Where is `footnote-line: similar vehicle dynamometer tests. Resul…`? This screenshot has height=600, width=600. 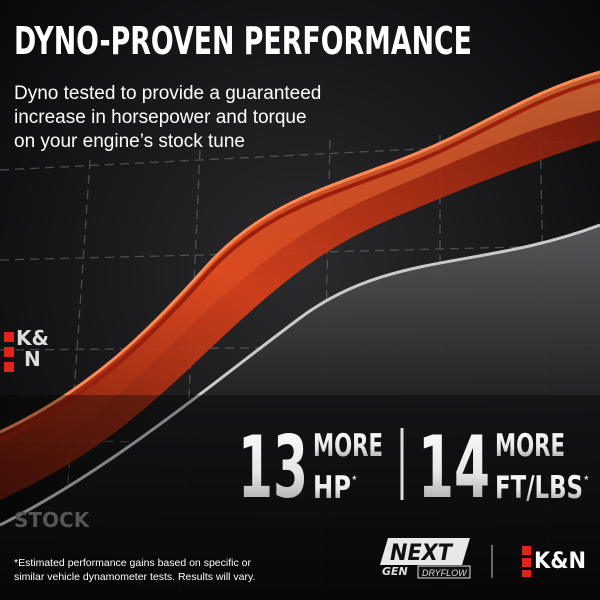 footnote-line: similar vehicle dynamometer tests. Resul… is located at coordinates (134, 577).